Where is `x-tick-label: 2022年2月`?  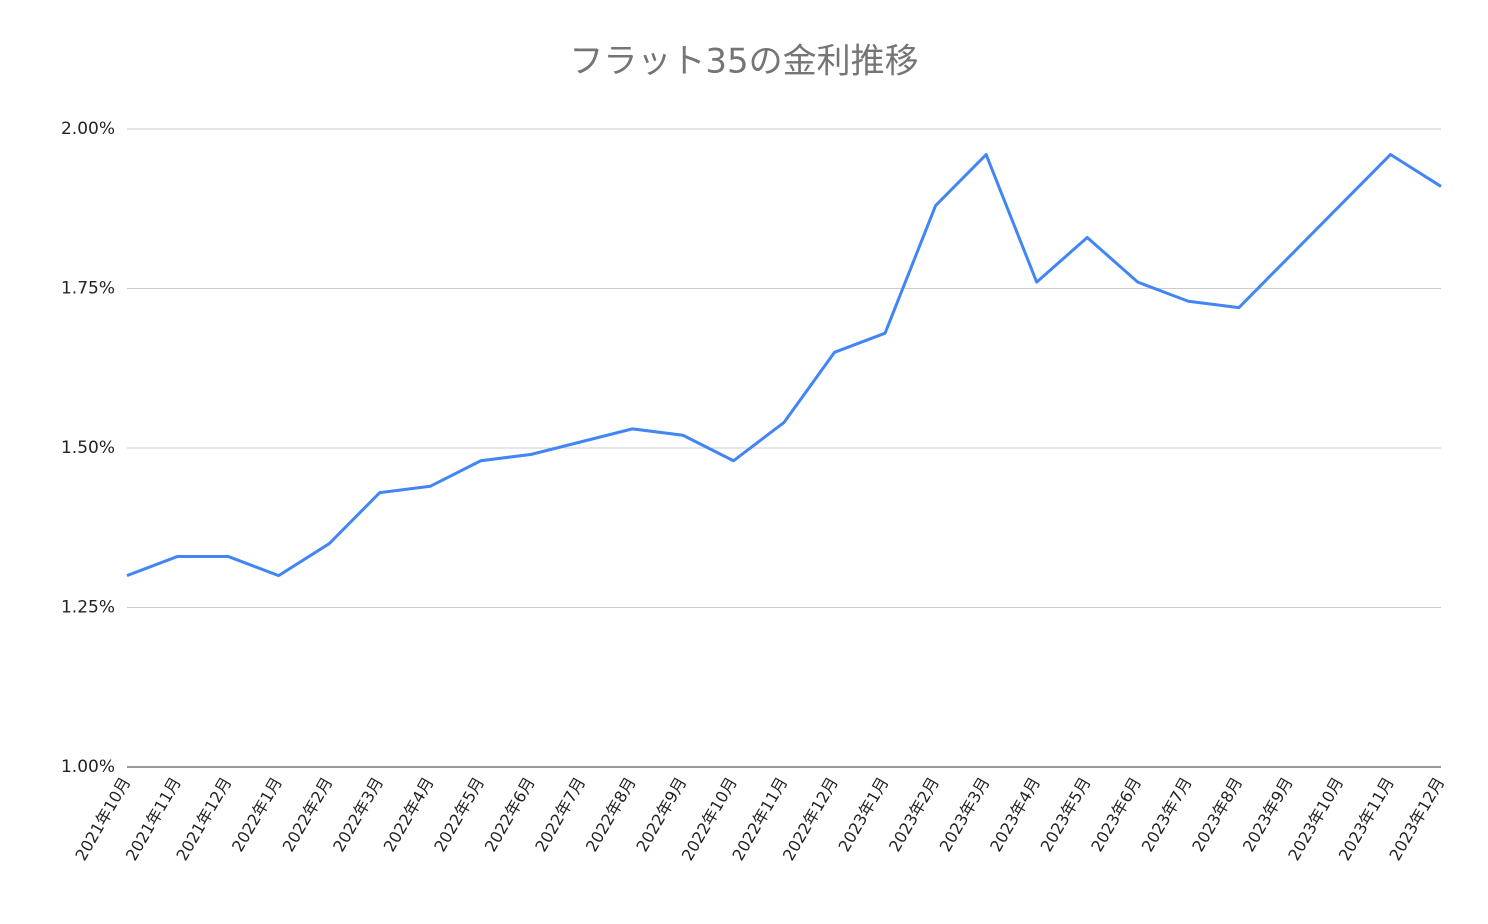 x-tick-label: 2022年2月 is located at coordinates (308, 814).